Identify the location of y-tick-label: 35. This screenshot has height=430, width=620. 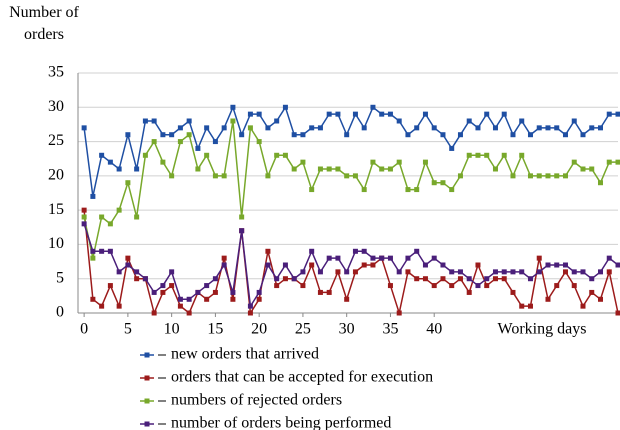
(56, 72).